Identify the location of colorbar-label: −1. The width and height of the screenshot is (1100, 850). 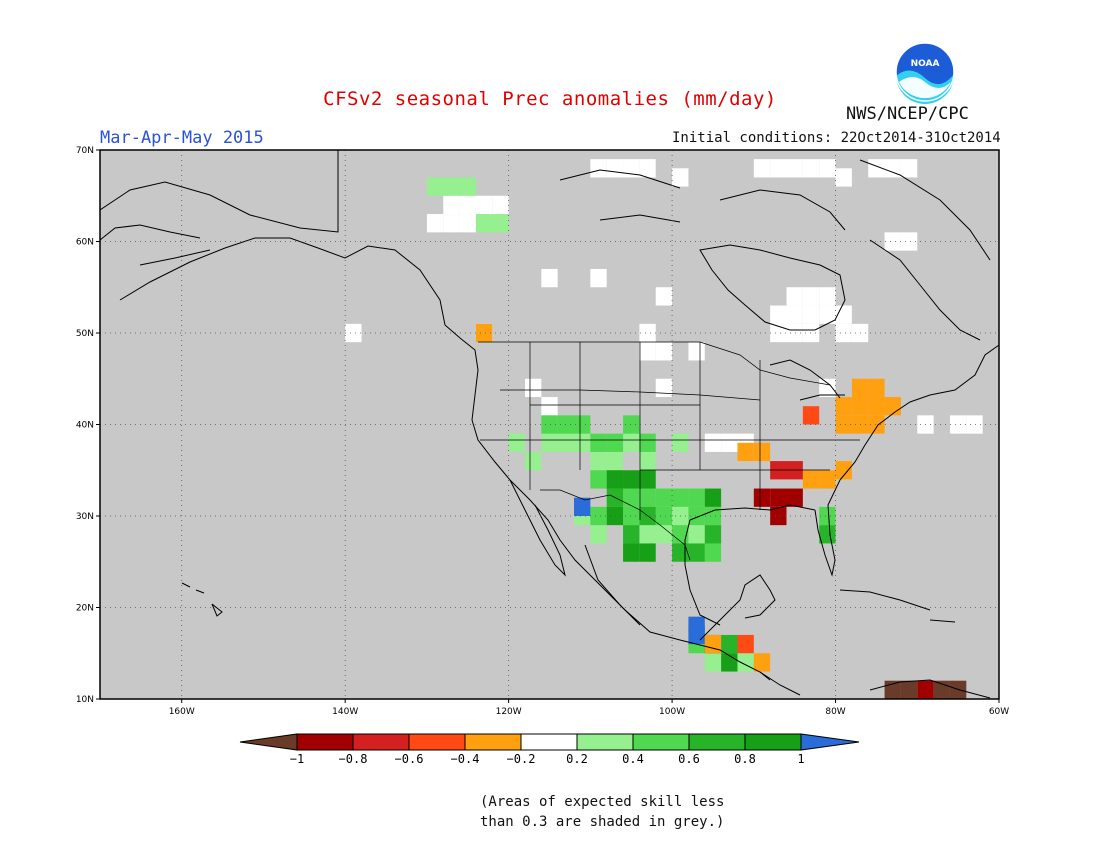
(297, 759).